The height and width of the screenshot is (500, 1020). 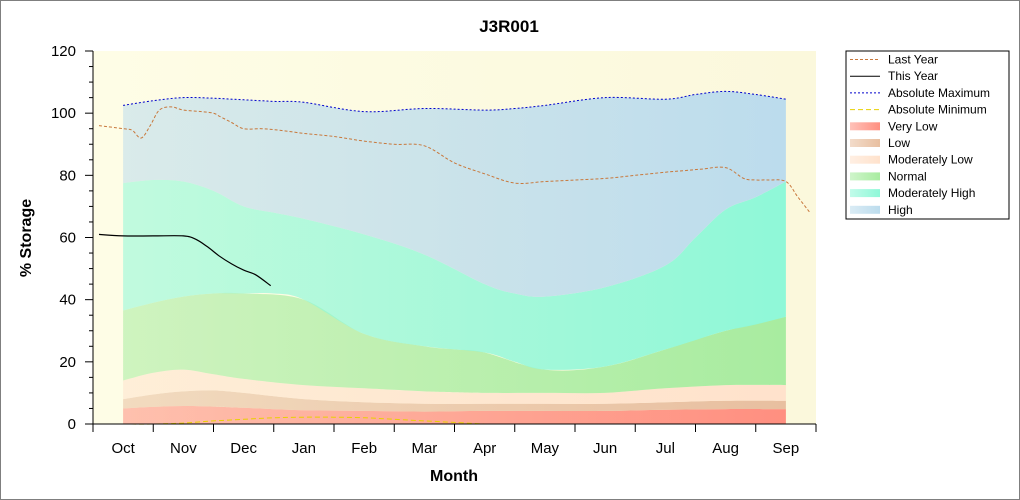 I want to click on series-line-absolute-minimum, so click(x=304, y=420).